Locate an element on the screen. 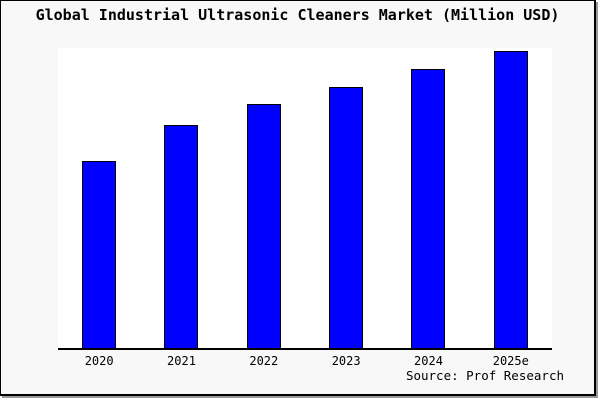  x-tick-label-2020: 2020 is located at coordinates (99, 361).